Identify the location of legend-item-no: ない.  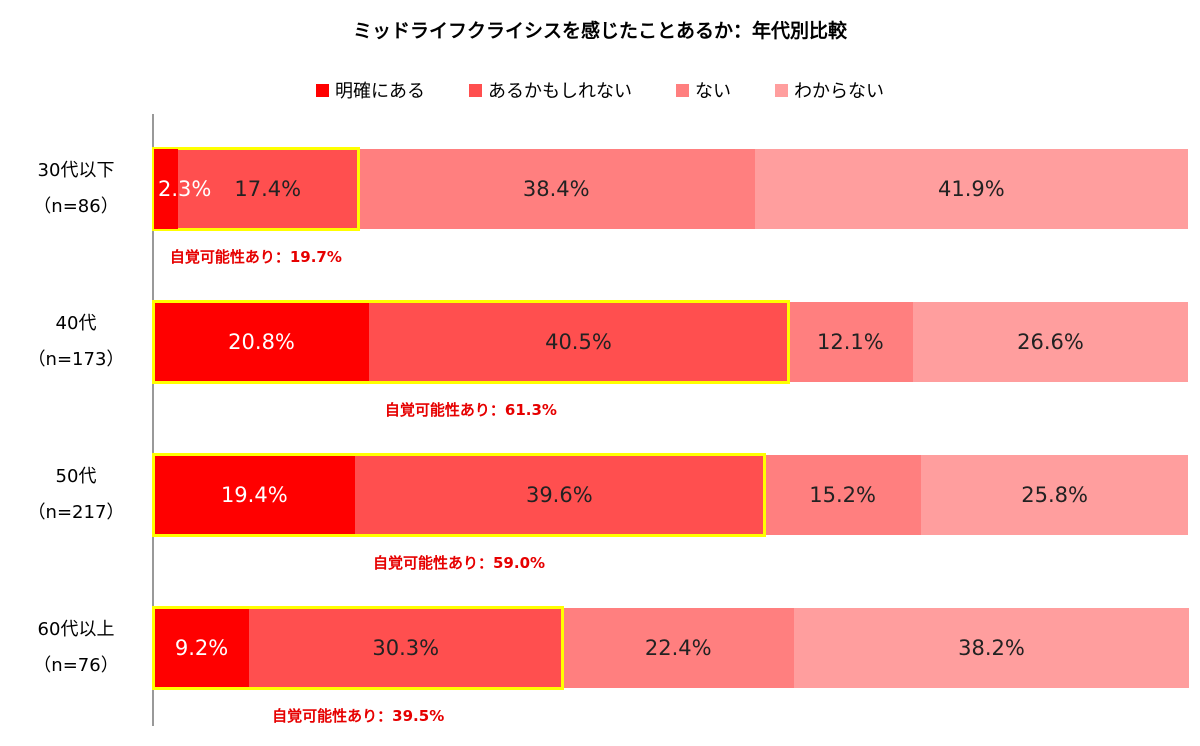
(703, 90).